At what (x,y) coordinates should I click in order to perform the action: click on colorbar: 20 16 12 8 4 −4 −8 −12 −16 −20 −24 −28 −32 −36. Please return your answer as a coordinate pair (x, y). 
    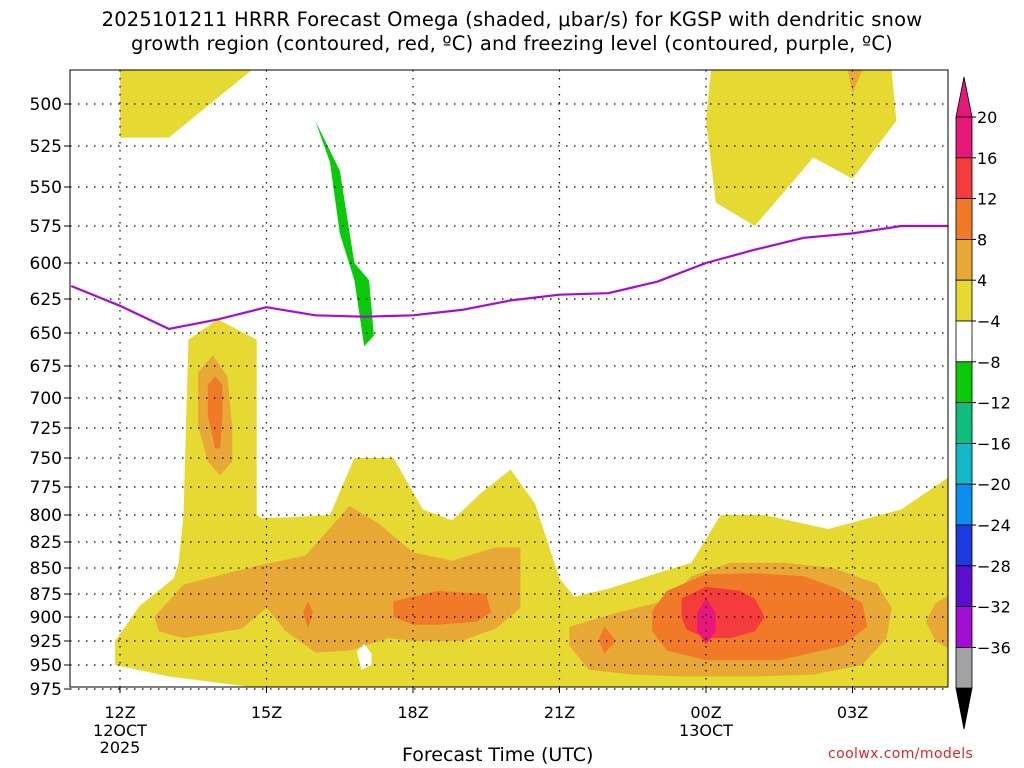
    Looking at the image, I should click on (983, 403).